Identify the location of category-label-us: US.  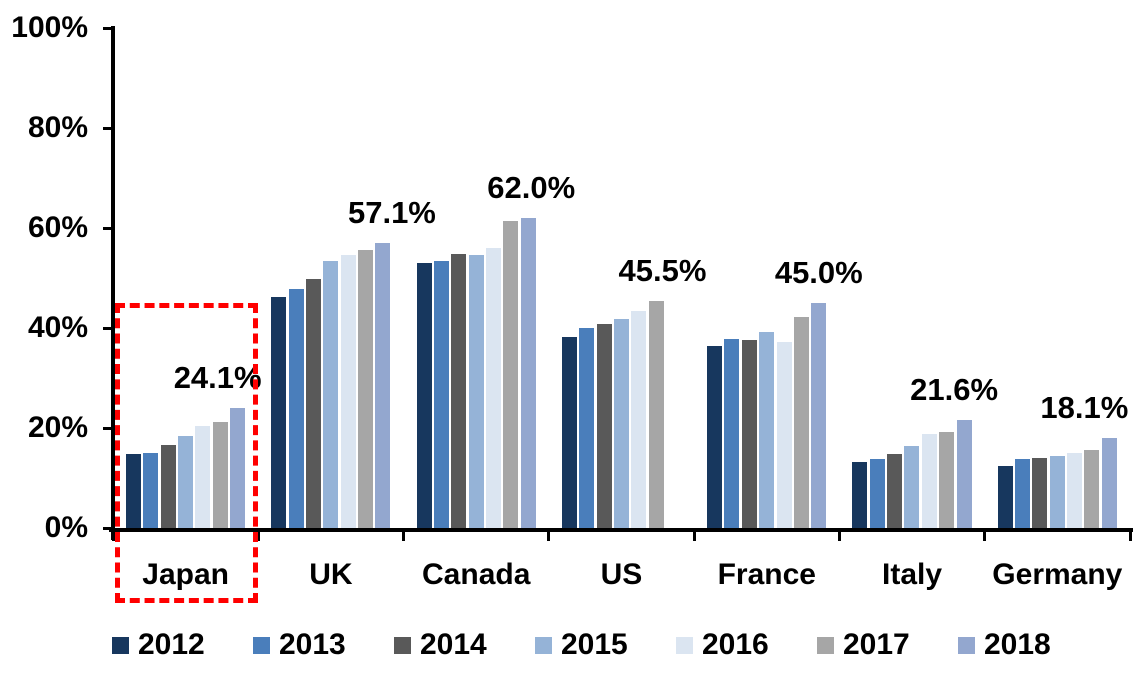
(621, 574).